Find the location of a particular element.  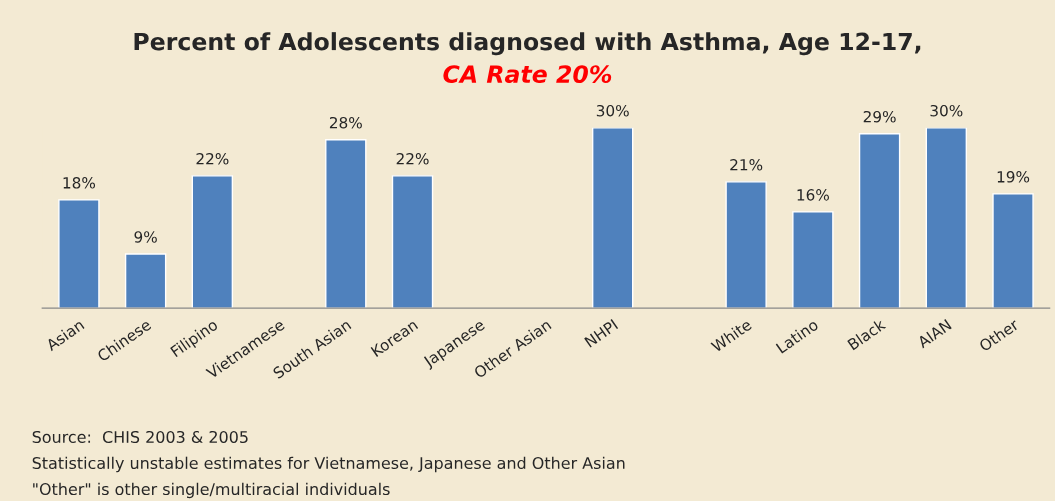

data-label: 19% is located at coordinates (1013, 177).